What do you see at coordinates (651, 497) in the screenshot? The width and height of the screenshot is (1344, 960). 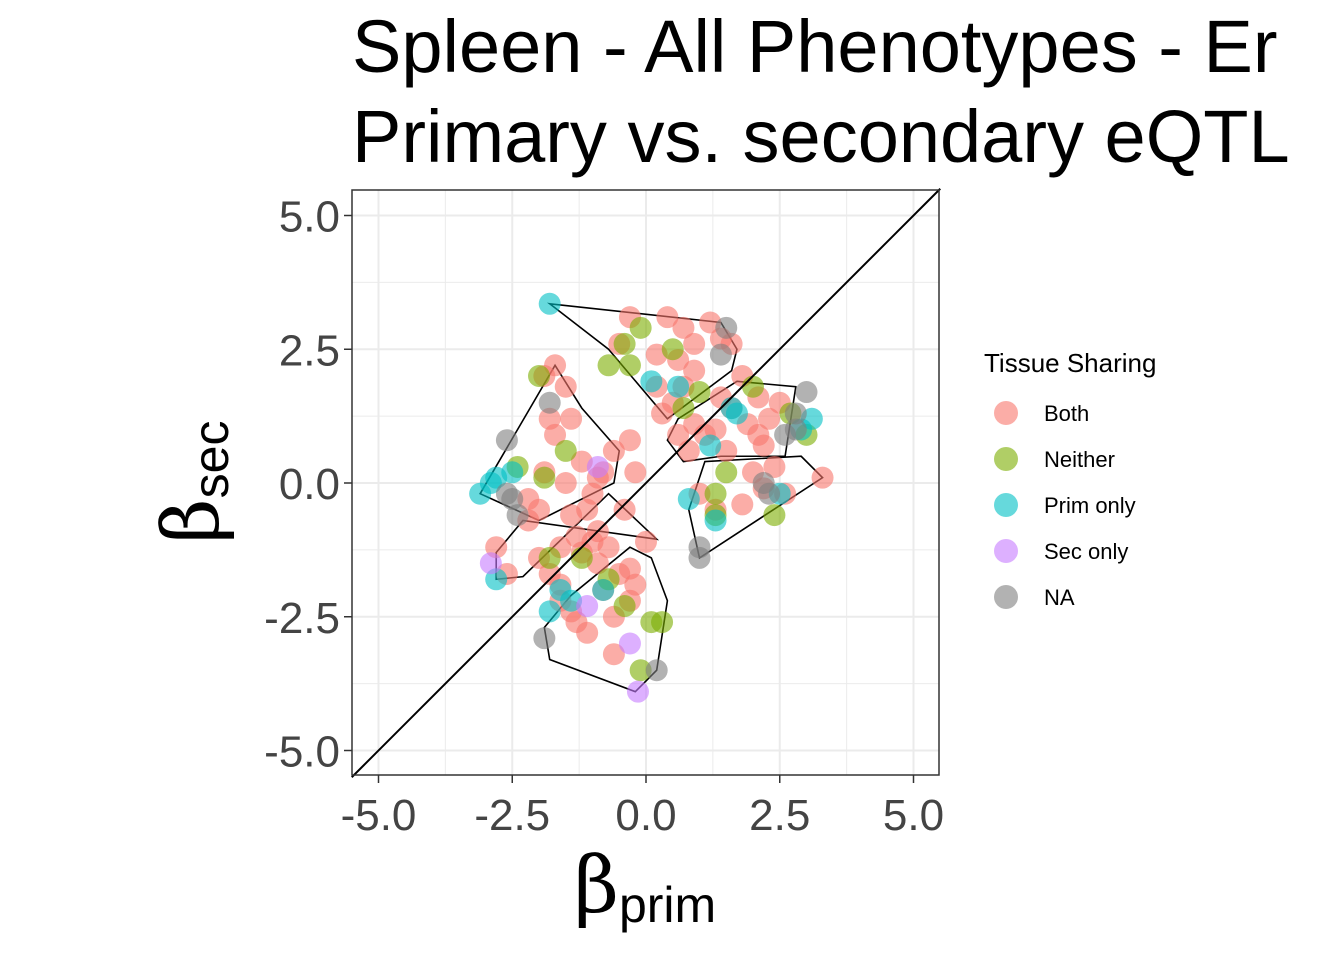 I see `data-points` at bounding box center [651, 497].